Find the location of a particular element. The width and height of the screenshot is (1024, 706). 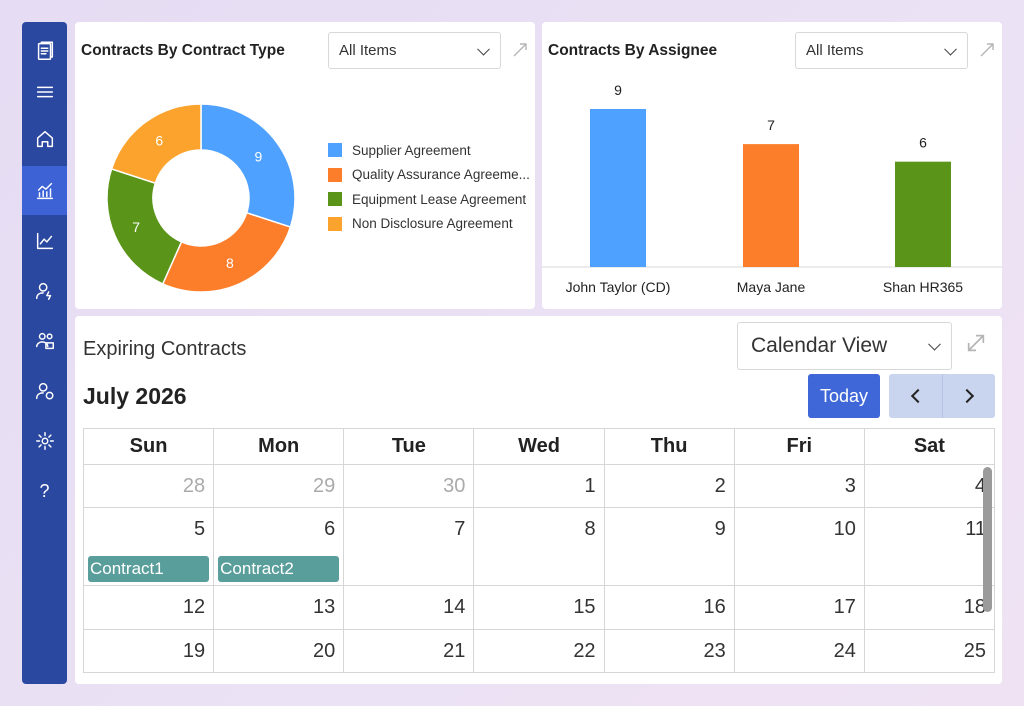

calendar-day-cell: 17 is located at coordinates (800, 607).